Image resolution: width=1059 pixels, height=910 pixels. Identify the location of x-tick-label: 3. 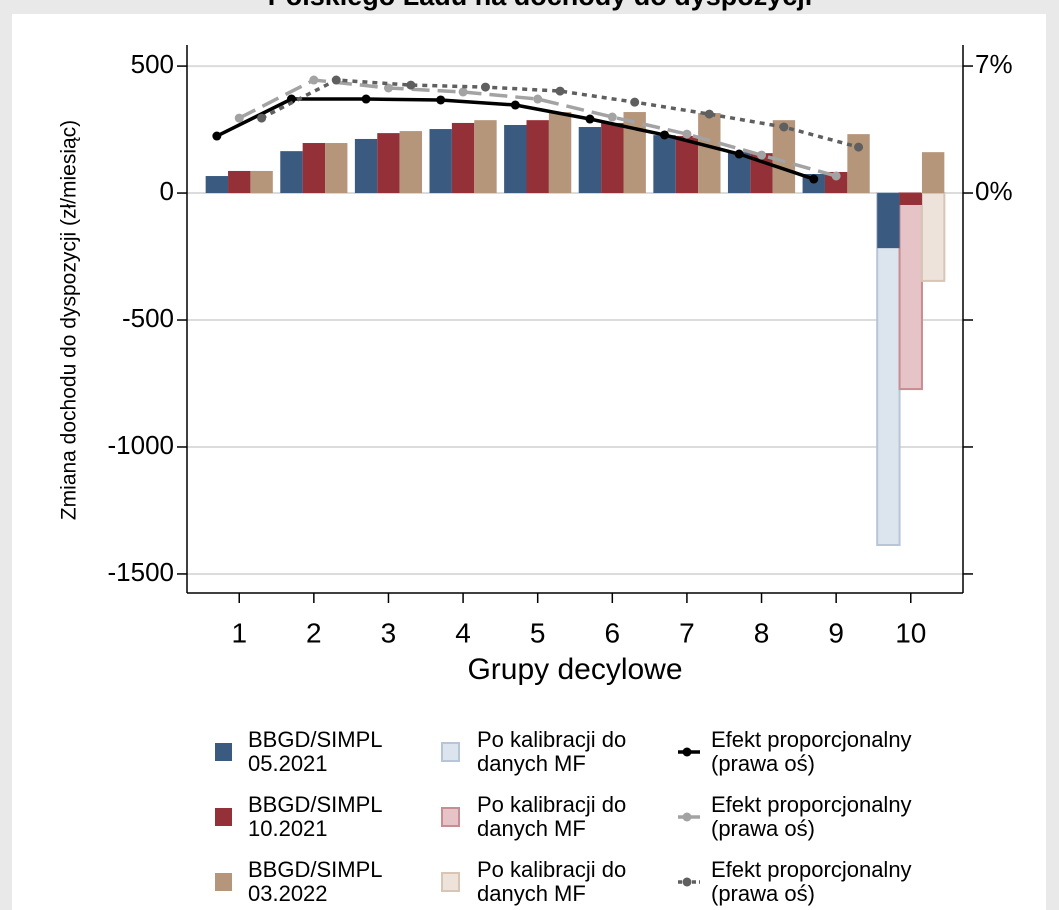
(389, 632).